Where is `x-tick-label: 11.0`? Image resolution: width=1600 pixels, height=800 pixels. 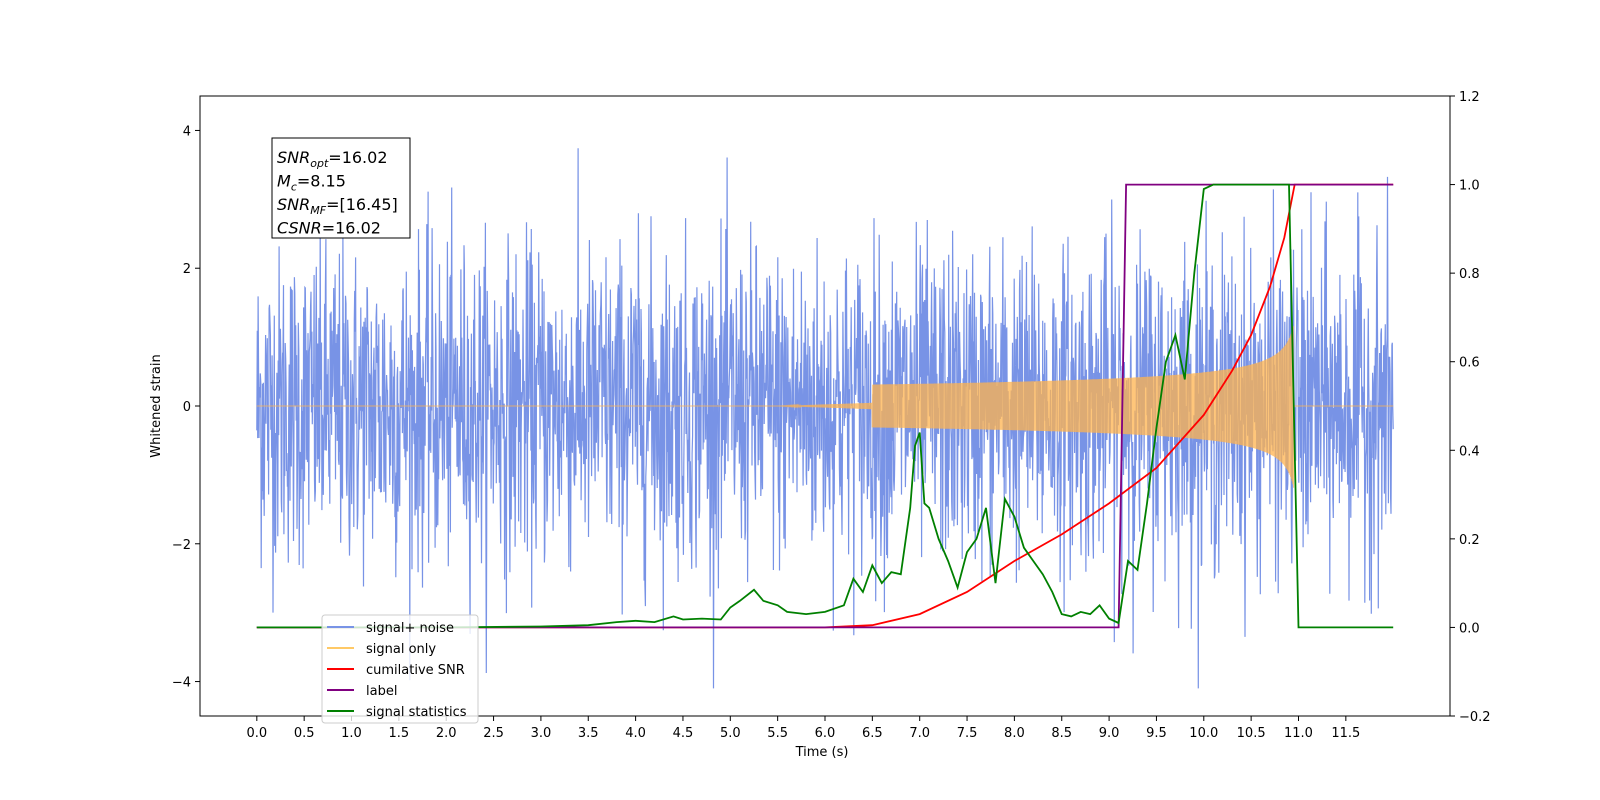 x-tick-label: 11.0 is located at coordinates (1298, 733).